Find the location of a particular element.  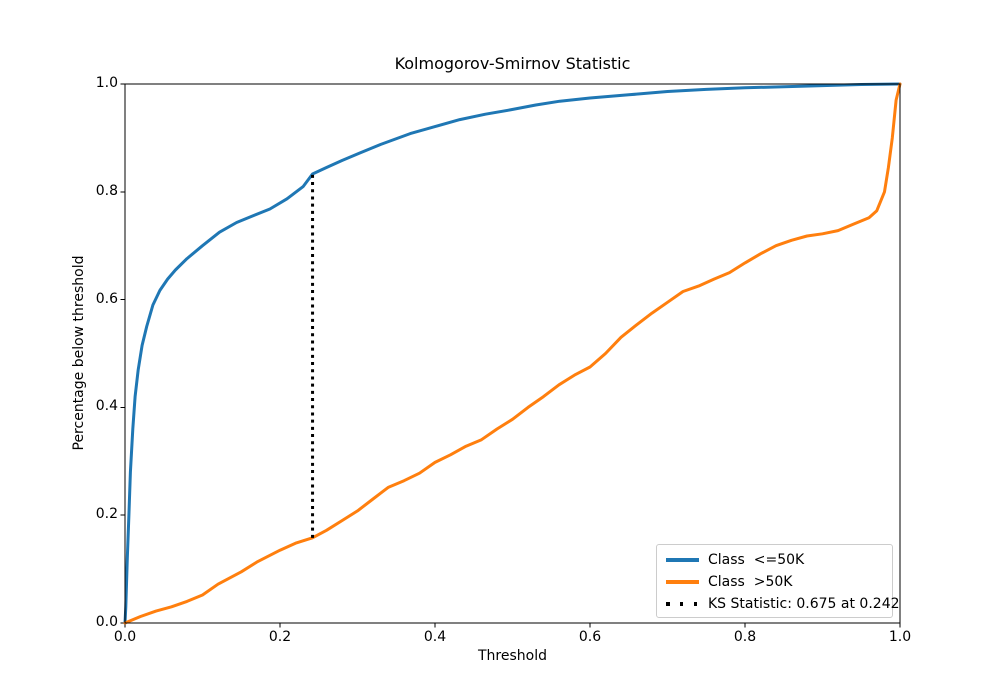

legend-label: Class <=50K is located at coordinates (756, 560).